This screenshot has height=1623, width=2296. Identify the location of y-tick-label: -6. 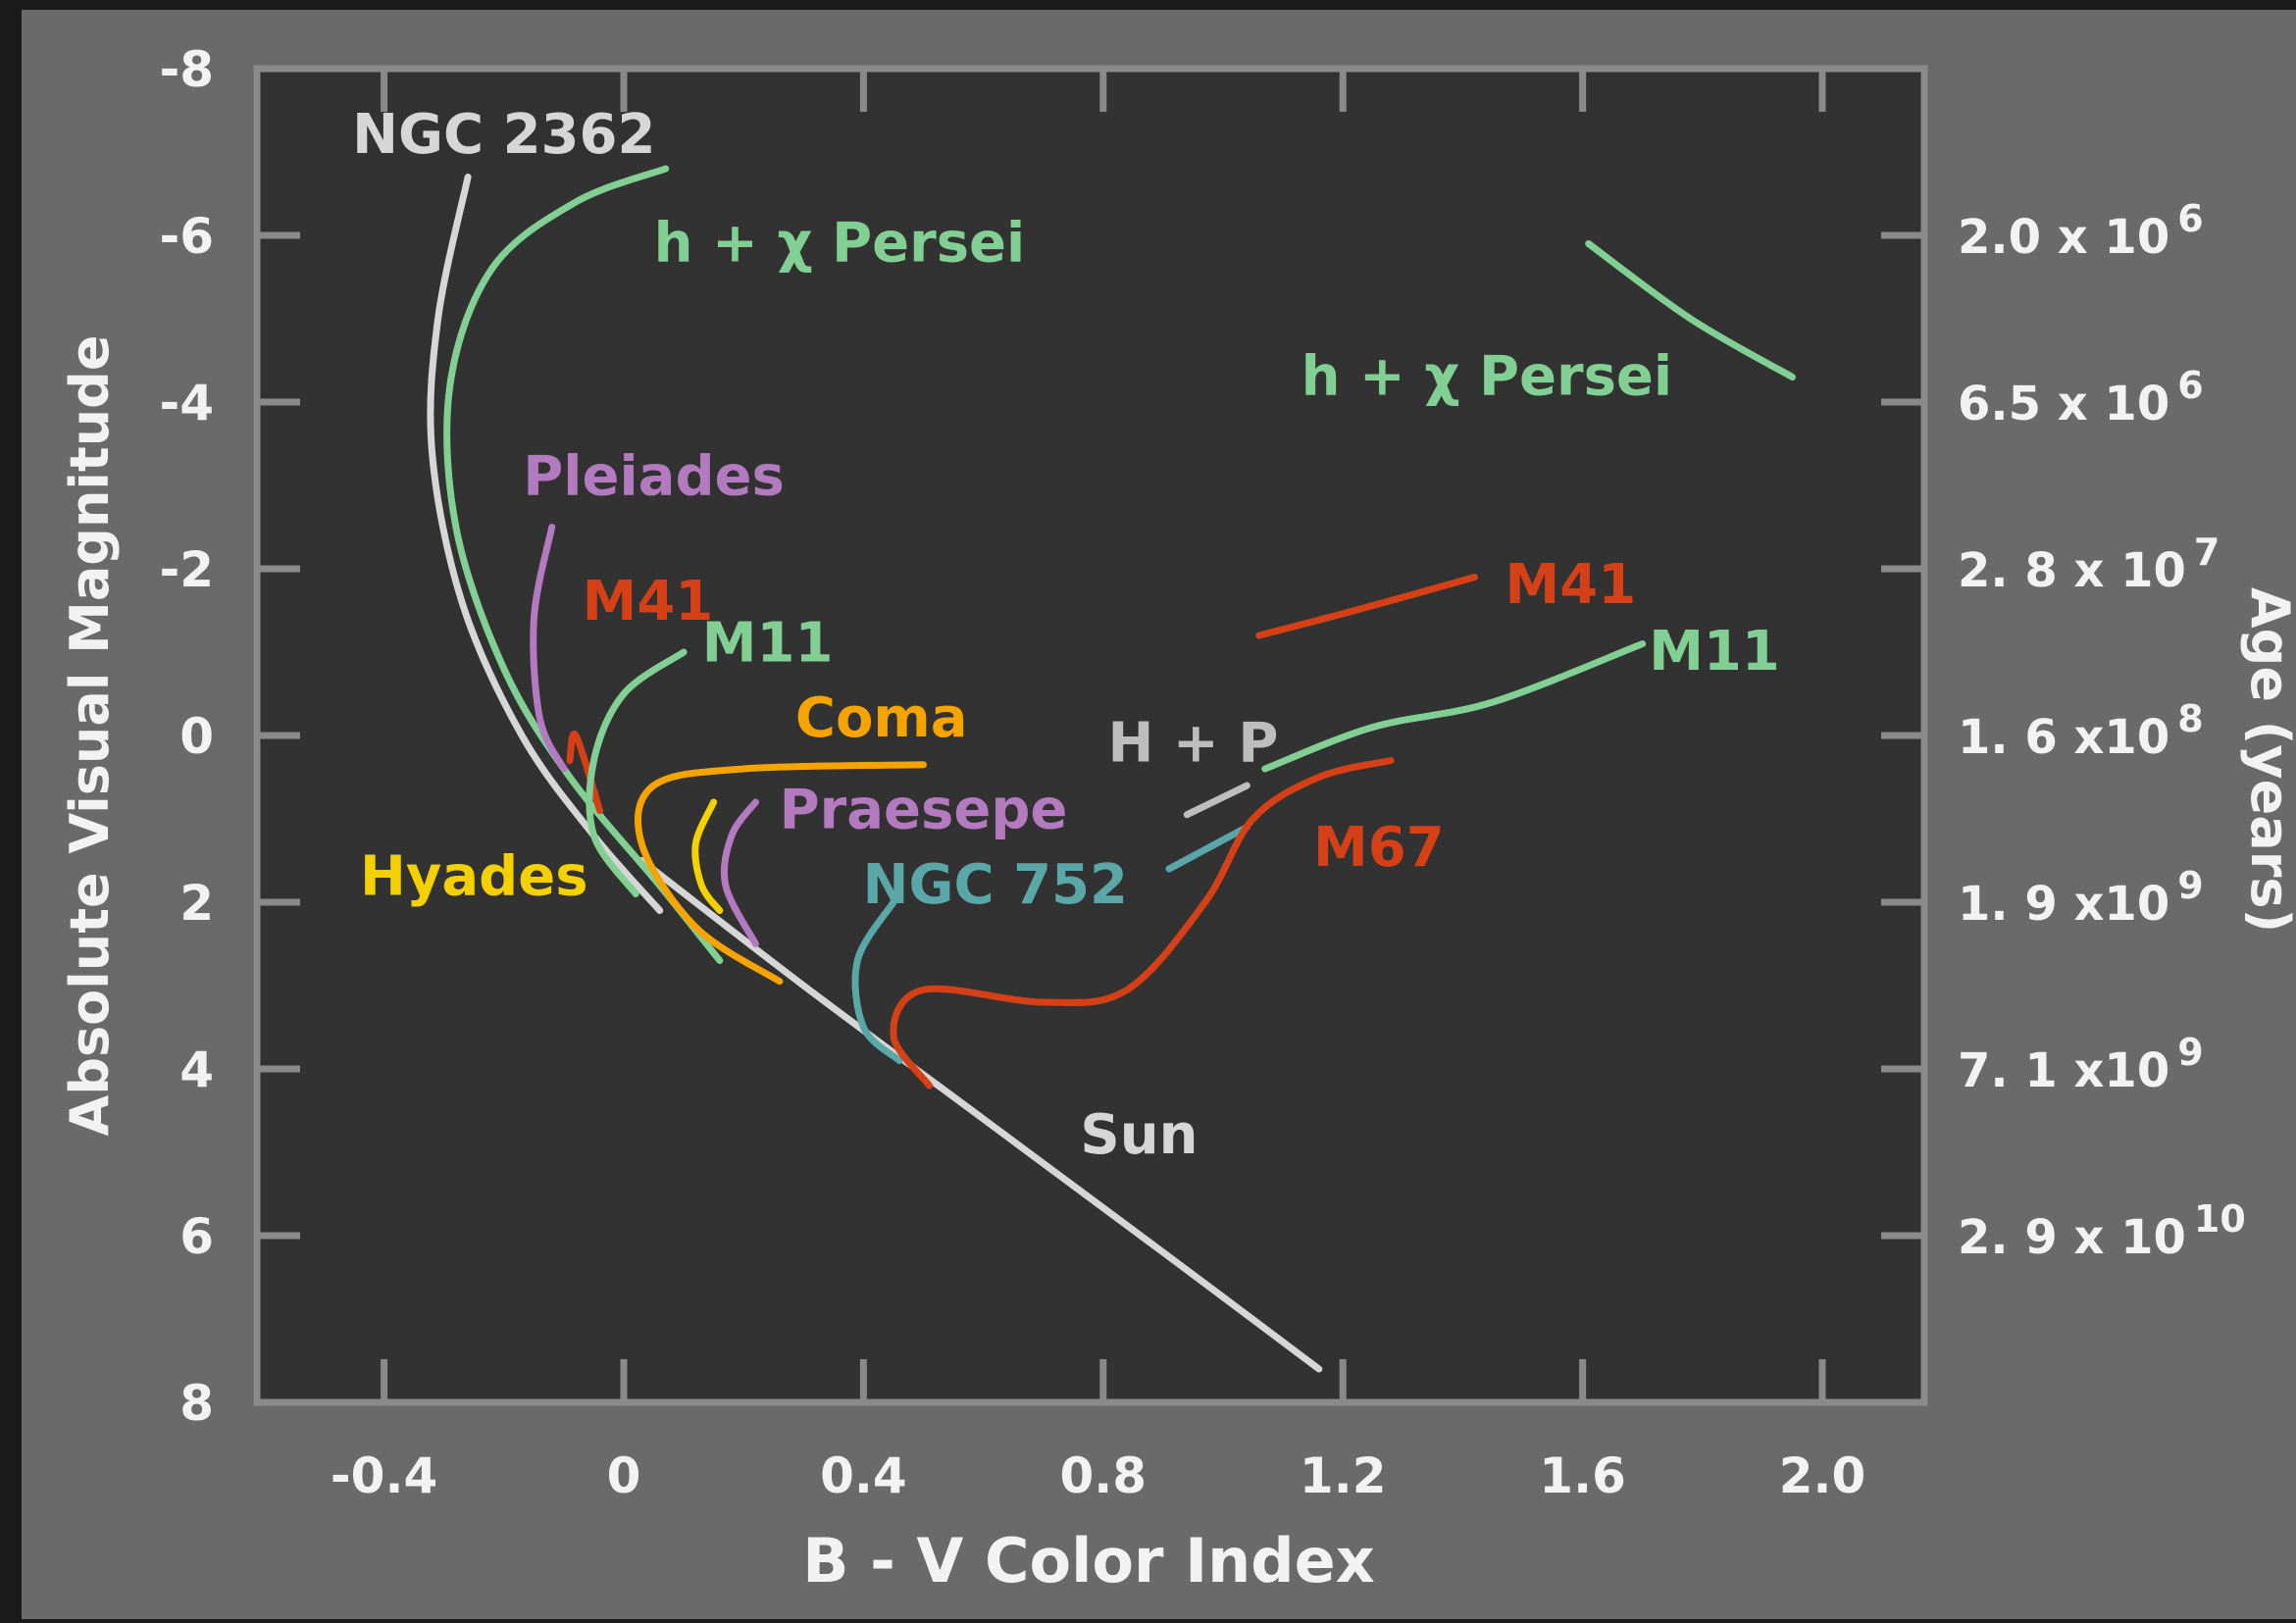
(186, 237).